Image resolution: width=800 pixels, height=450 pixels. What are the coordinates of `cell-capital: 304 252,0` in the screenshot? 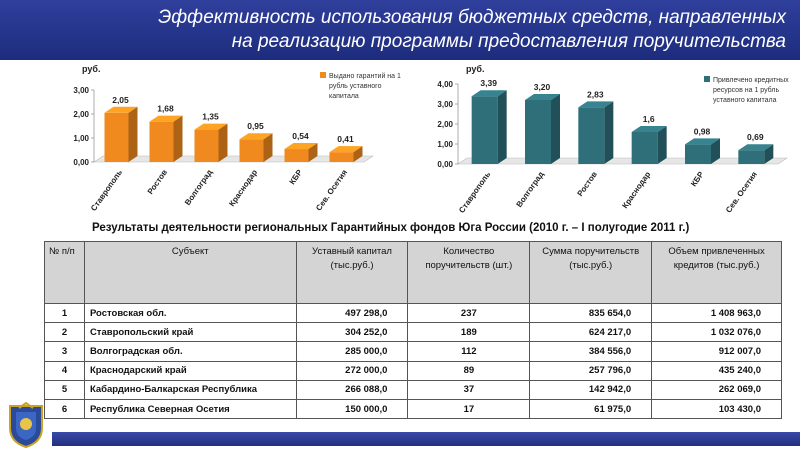 It's located at (352, 332).